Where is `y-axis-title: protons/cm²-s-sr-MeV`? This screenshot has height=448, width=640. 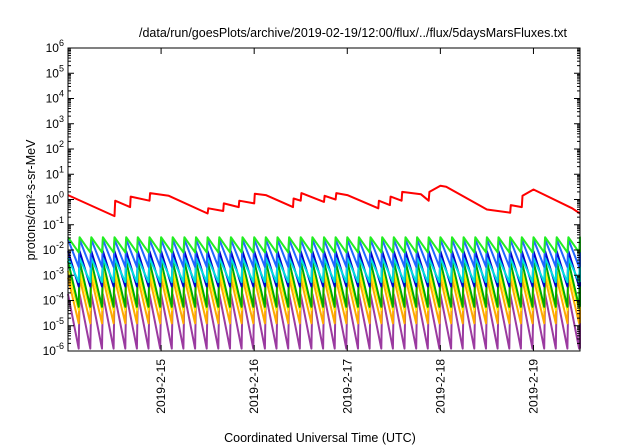 y-axis-title: protons/cm²-s-sr-MeV is located at coordinates (31, 200).